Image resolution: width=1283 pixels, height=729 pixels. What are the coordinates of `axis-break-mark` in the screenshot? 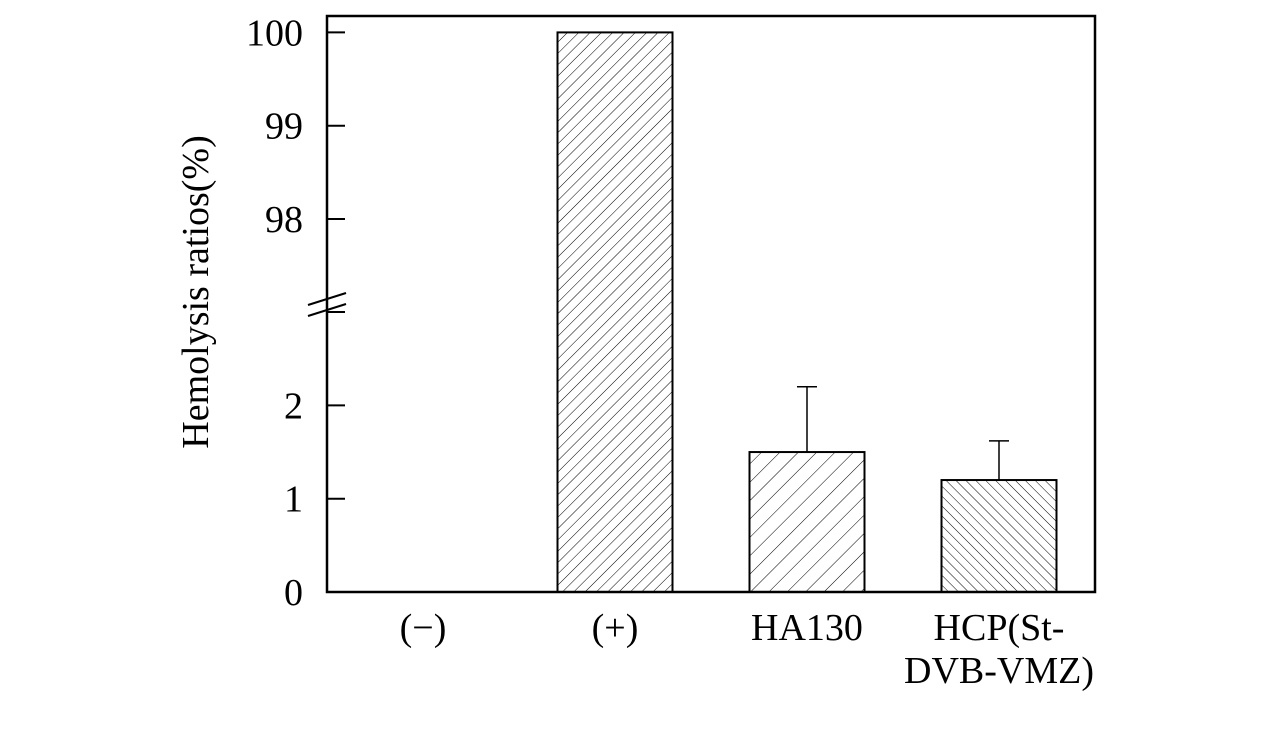 It's located at (327, 304).